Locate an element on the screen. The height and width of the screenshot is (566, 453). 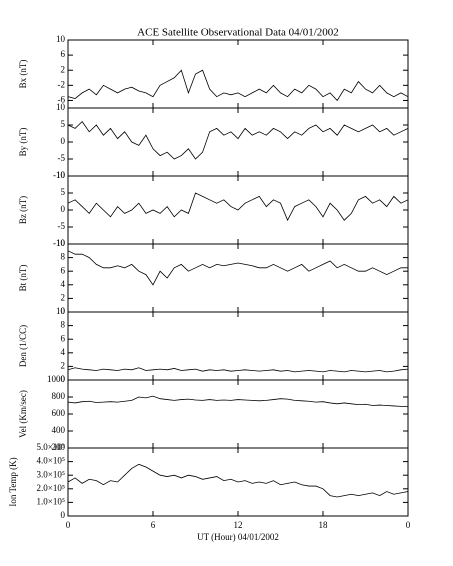
x-axis-label: UT (Hour) 04/01/2002 is located at coordinates (238, 537).